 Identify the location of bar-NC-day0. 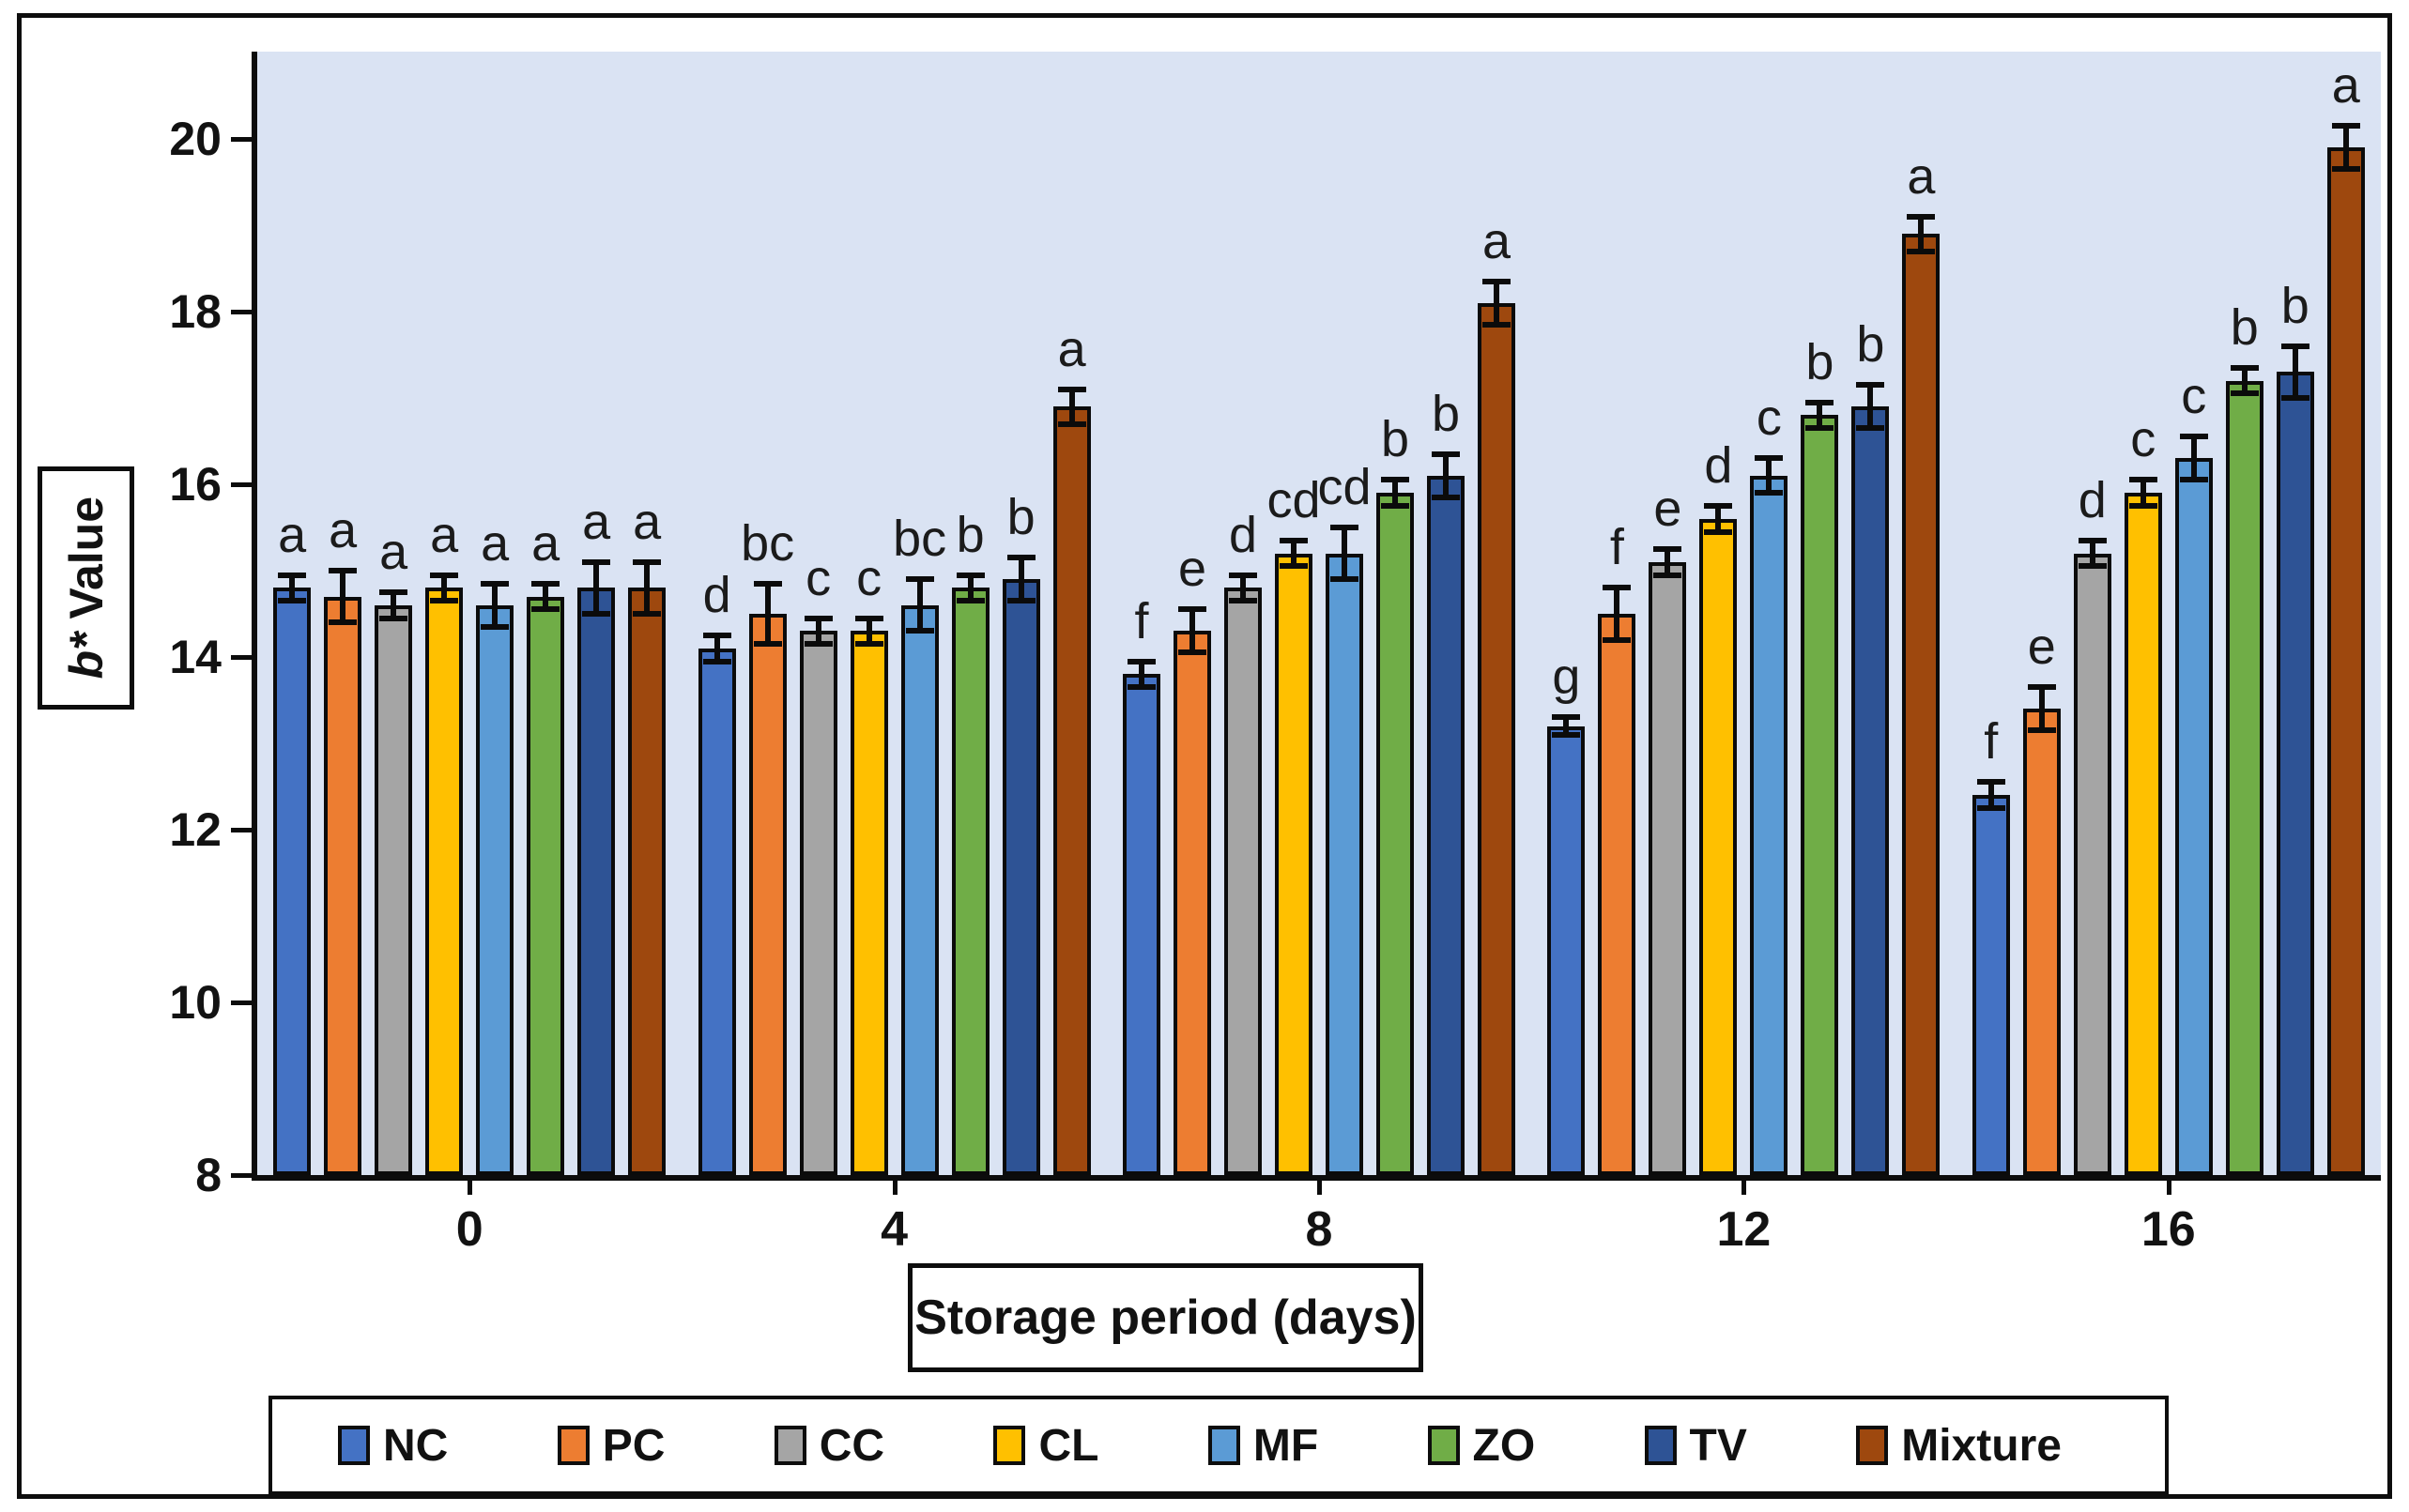
(292, 881).